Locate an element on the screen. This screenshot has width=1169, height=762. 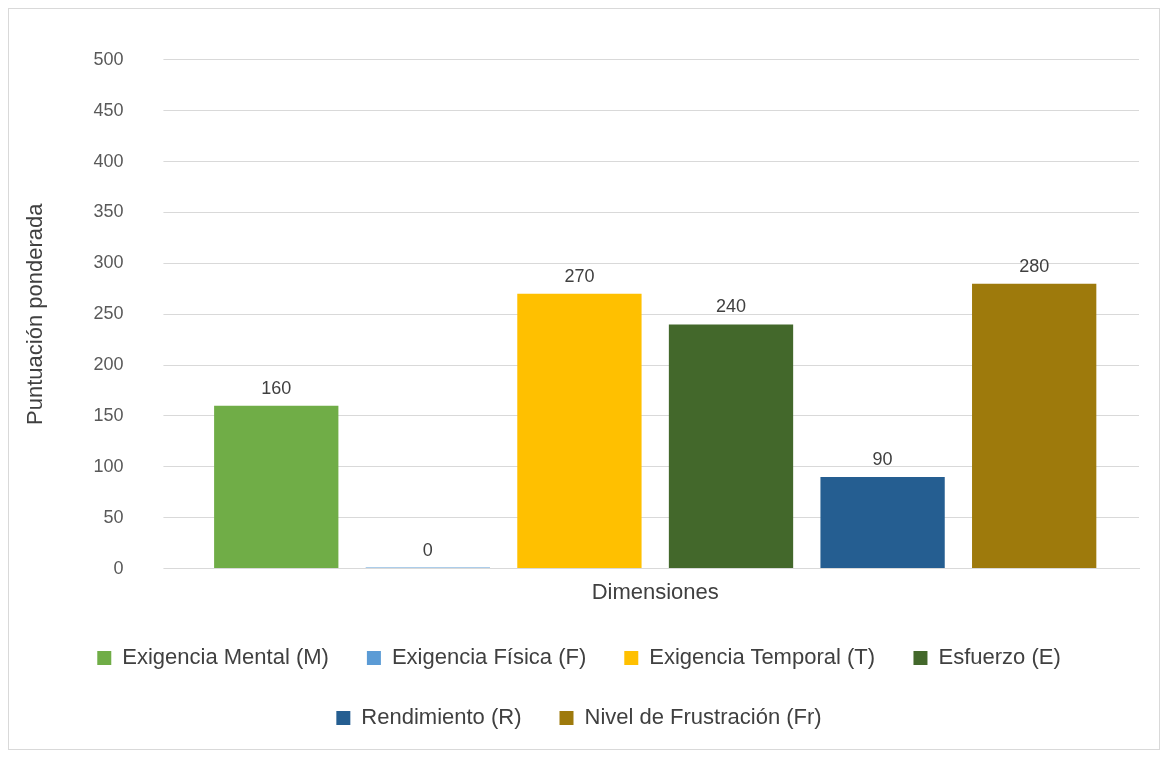
y-tick-label: 0 is located at coordinates (118, 567).